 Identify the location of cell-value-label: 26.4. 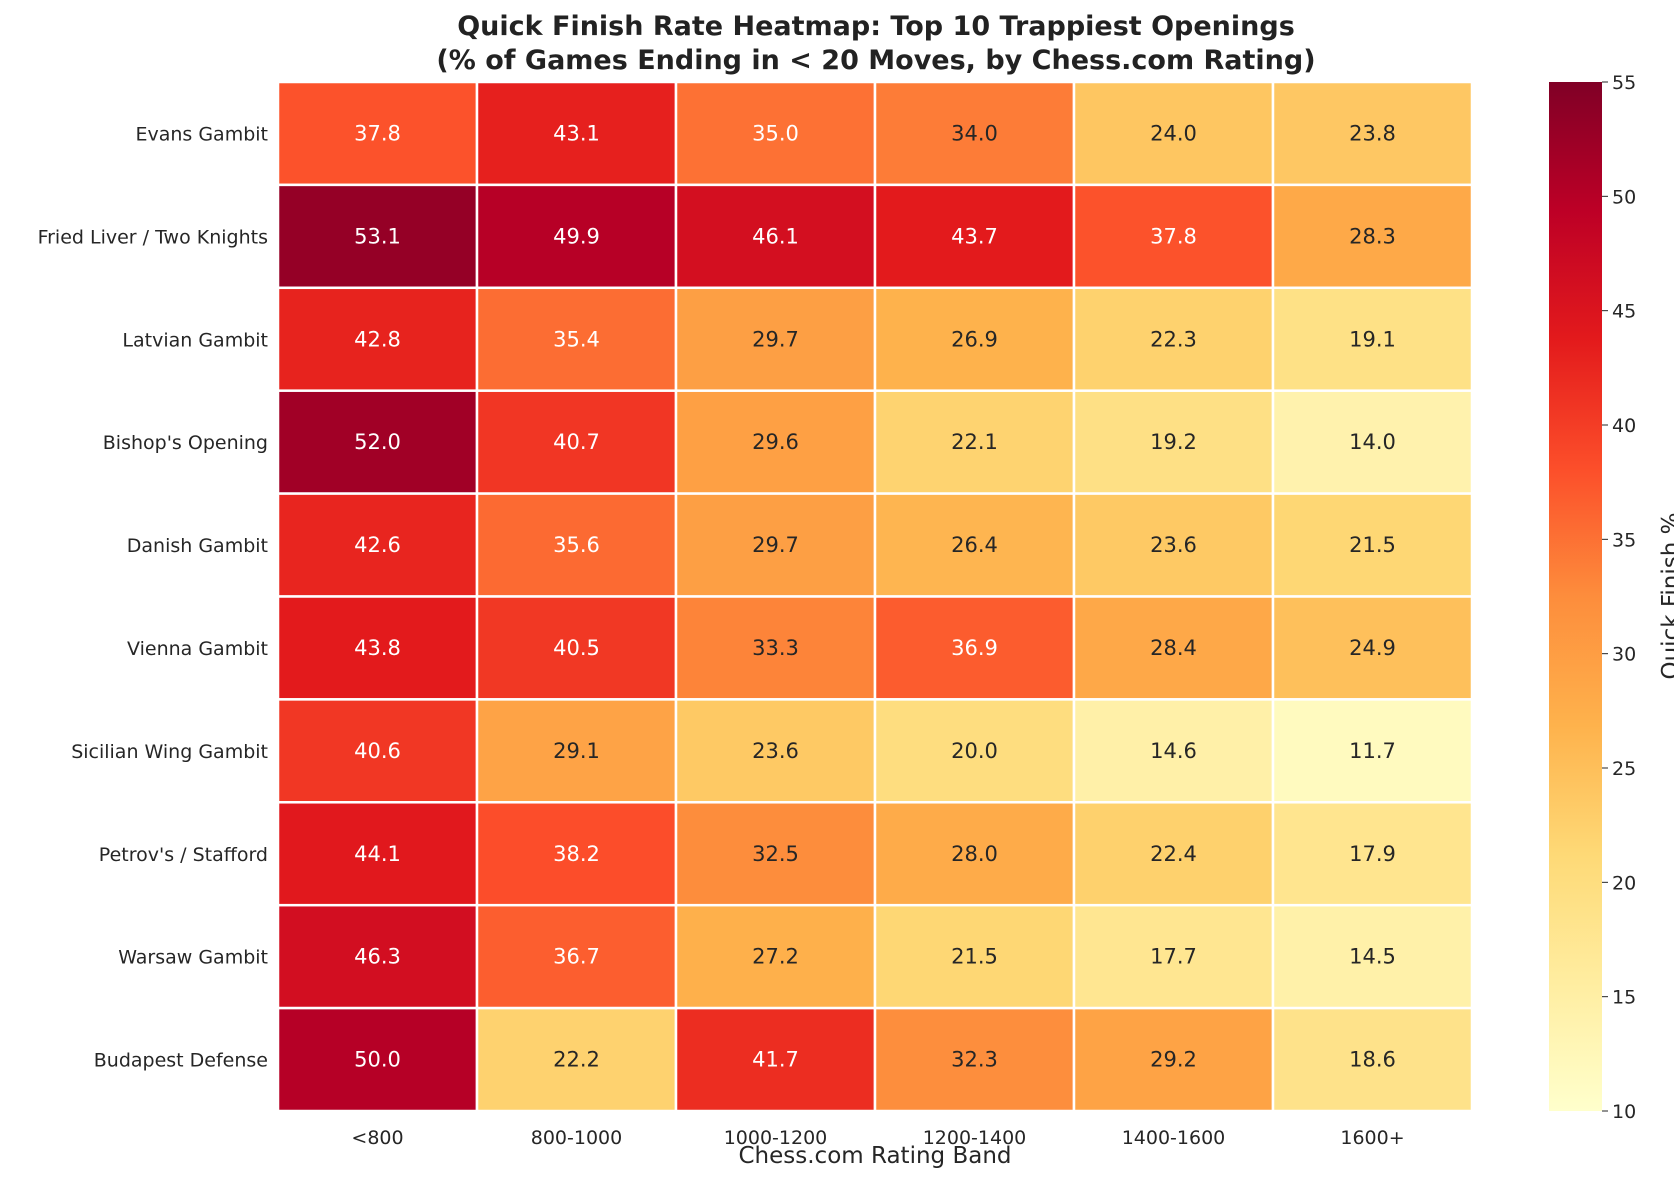
(974, 545).